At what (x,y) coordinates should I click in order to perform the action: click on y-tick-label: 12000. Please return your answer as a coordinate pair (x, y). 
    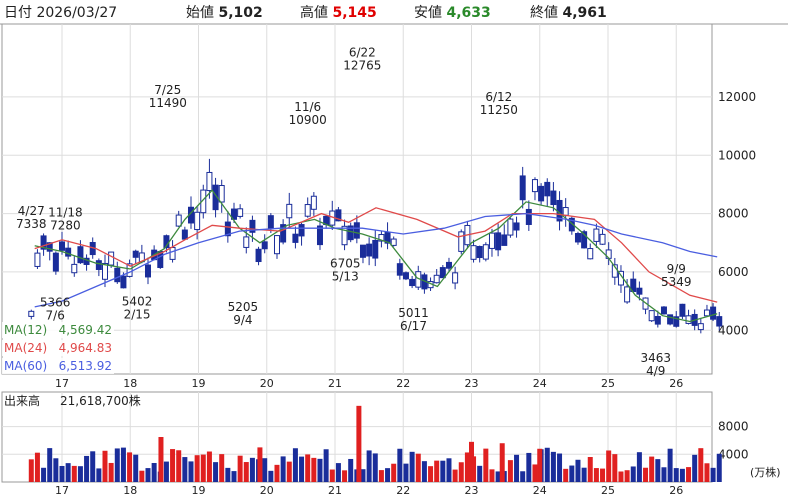
    Looking at the image, I should click on (737, 97).